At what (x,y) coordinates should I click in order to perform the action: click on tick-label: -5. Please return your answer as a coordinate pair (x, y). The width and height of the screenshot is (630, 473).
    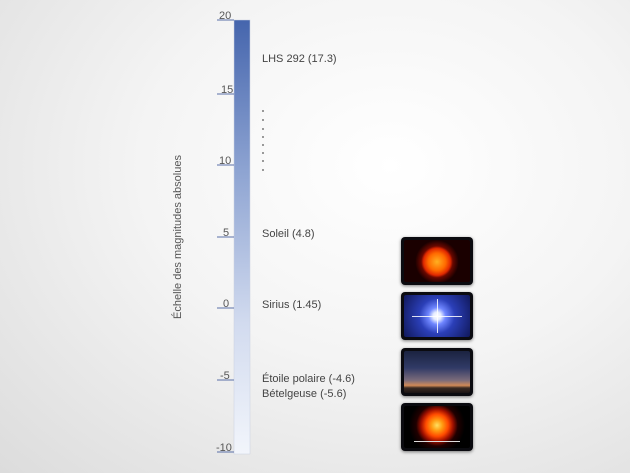
    Looking at the image, I should click on (225, 376).